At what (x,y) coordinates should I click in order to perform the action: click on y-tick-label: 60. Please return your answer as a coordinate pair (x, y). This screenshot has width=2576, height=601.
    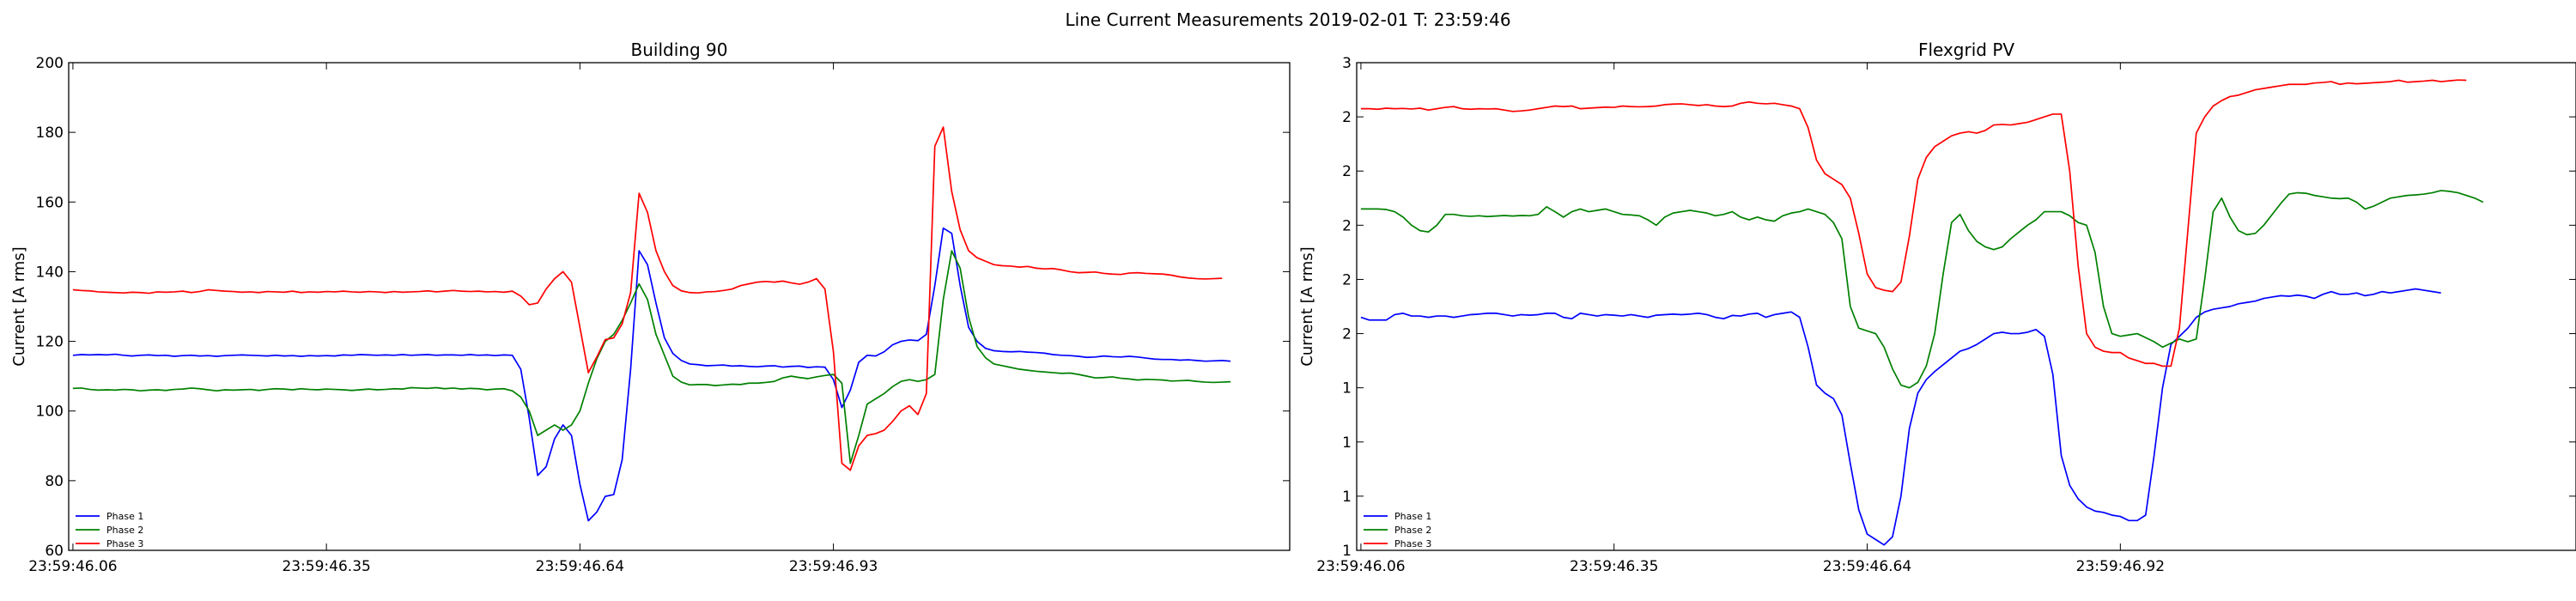
    Looking at the image, I should click on (55, 551).